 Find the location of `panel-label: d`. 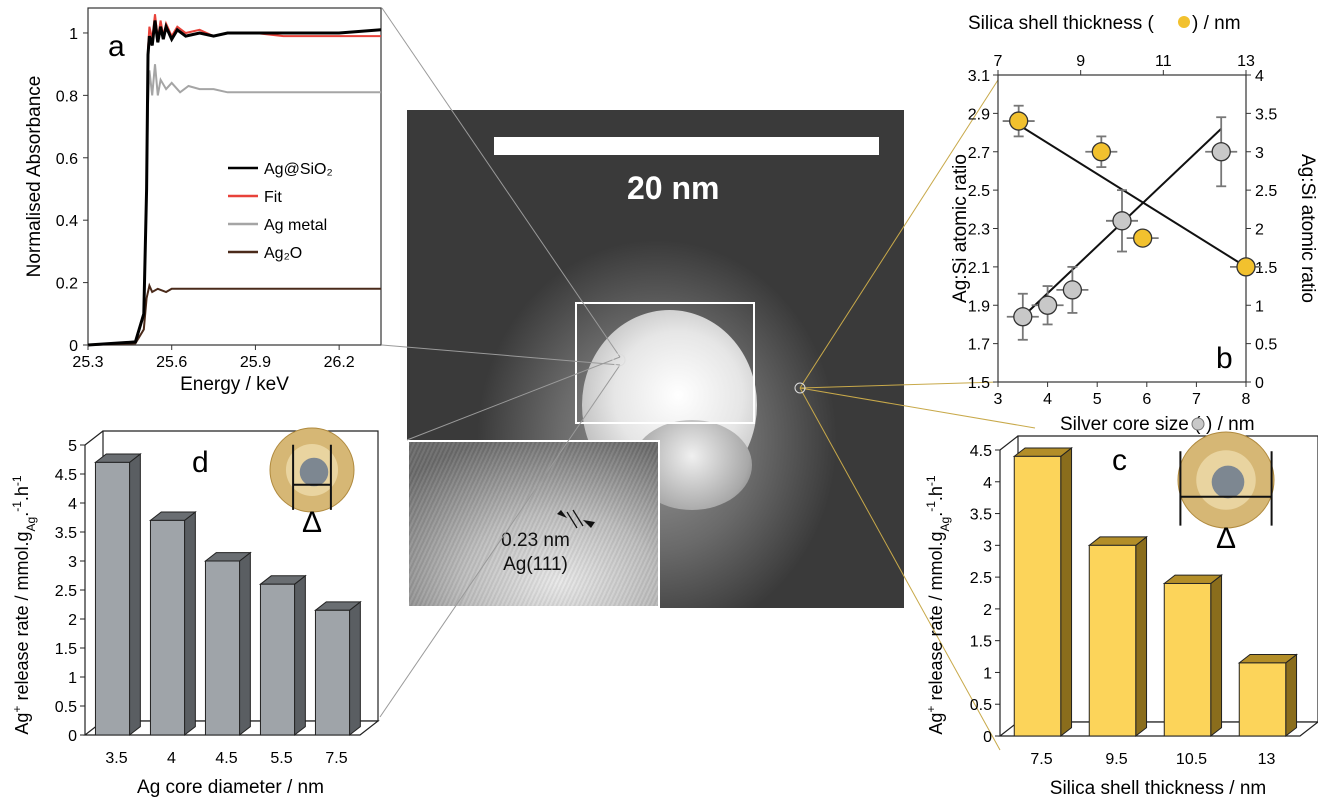

panel-label: d is located at coordinates (200, 462).